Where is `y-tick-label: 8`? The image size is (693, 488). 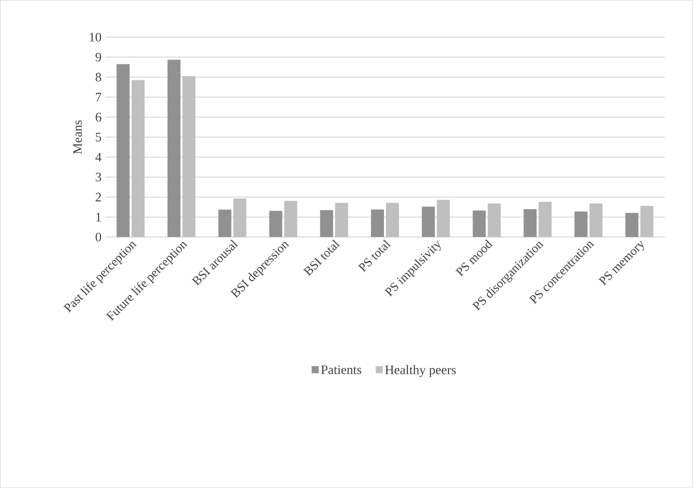
y-tick-label: 8 is located at coordinates (99, 77).